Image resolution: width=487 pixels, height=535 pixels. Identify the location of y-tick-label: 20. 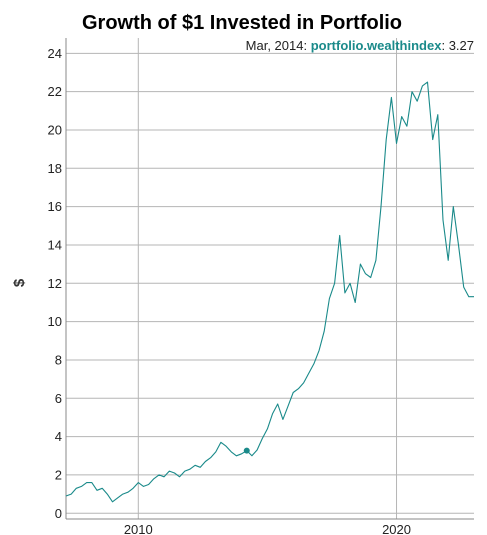
(55, 129).